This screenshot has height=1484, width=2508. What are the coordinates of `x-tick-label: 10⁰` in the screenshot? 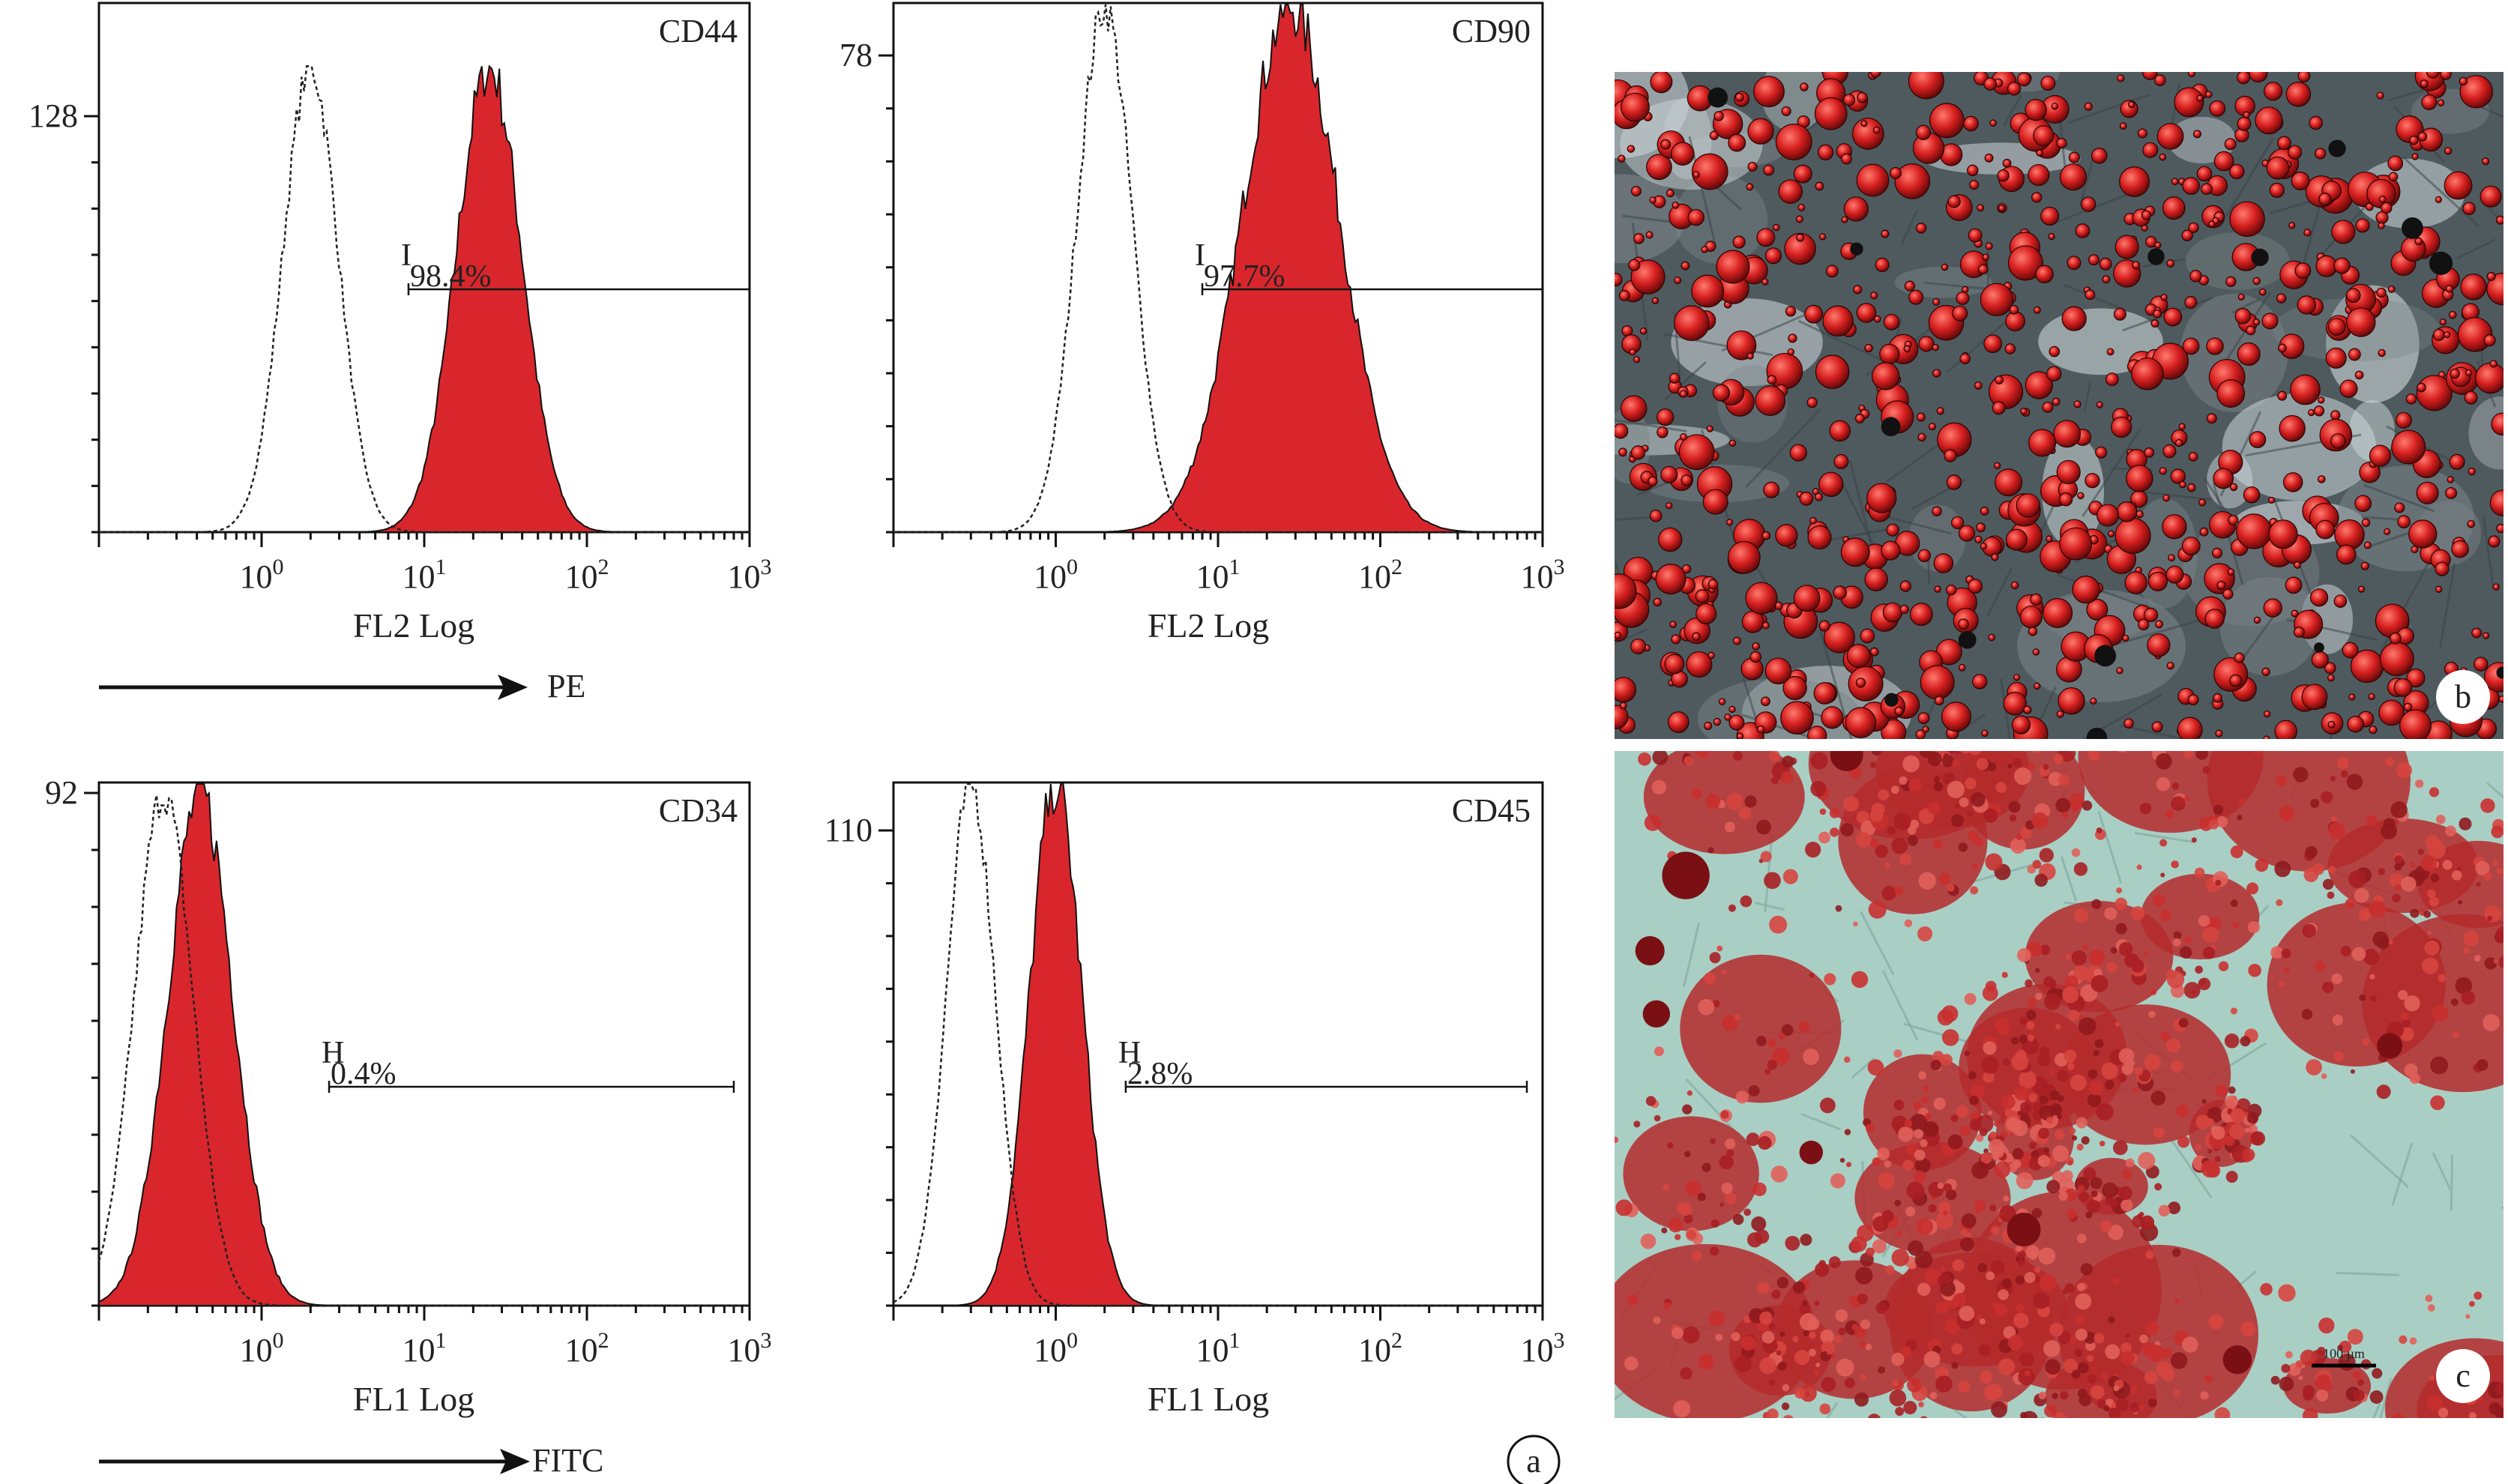 It's located at (262, 575).